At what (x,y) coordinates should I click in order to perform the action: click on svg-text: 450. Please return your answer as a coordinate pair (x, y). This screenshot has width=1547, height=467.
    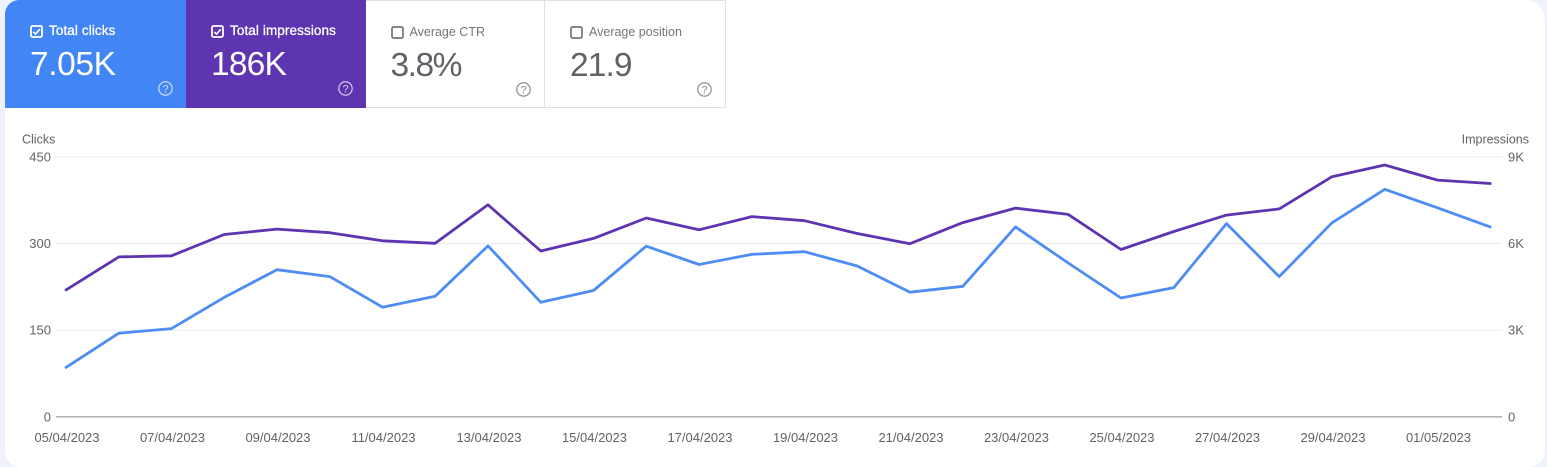
    Looking at the image, I should click on (40, 156).